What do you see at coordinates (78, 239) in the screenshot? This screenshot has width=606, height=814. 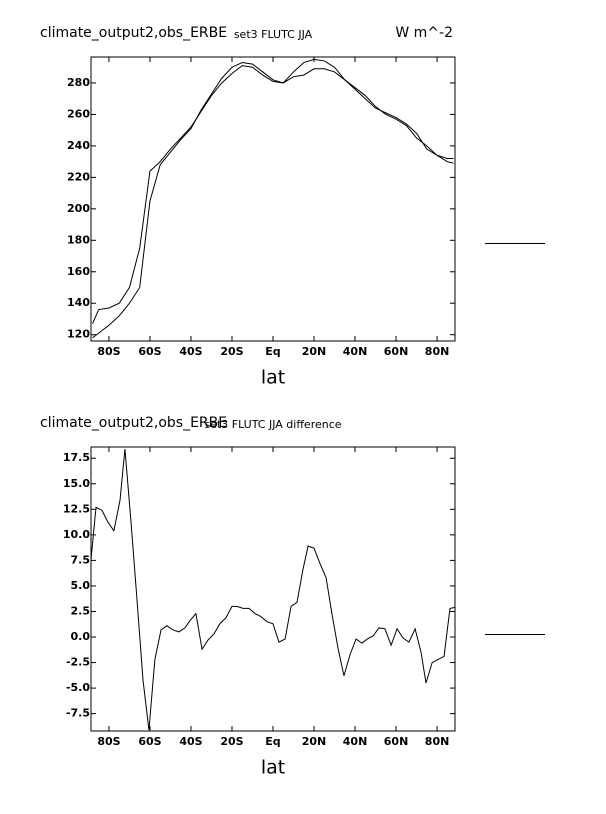 I see `y-tick-label: 180` at bounding box center [78, 239].